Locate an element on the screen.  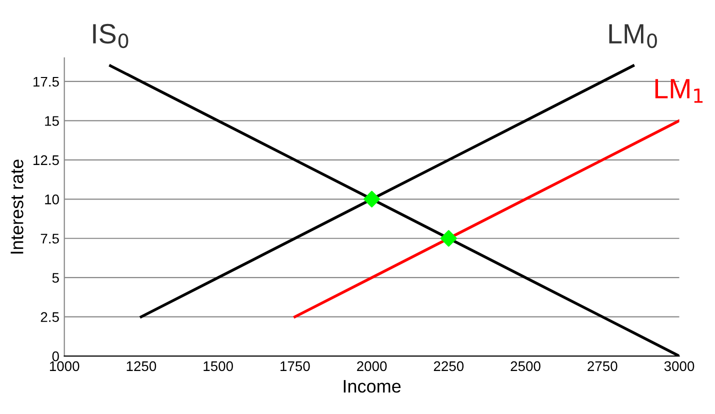
y-tick-label: 12.5 is located at coordinates (46, 160).